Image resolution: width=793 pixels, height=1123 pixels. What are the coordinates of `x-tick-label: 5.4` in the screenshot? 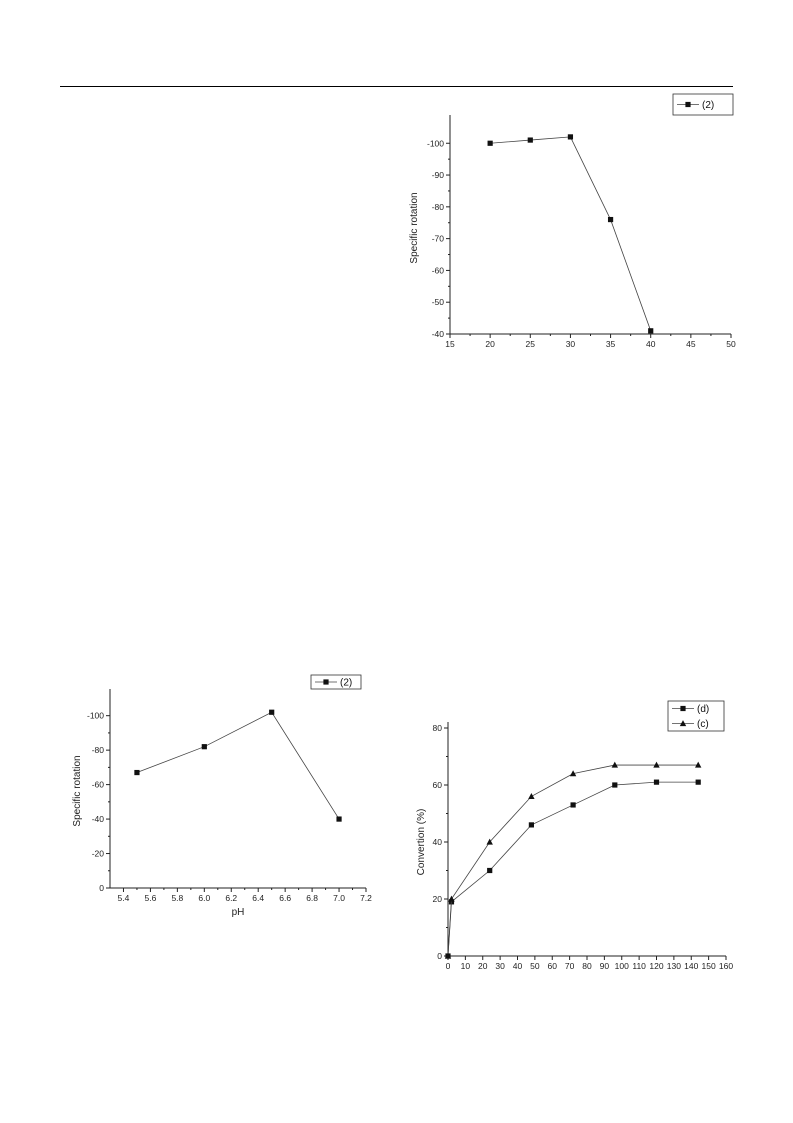 It's located at (124, 898).